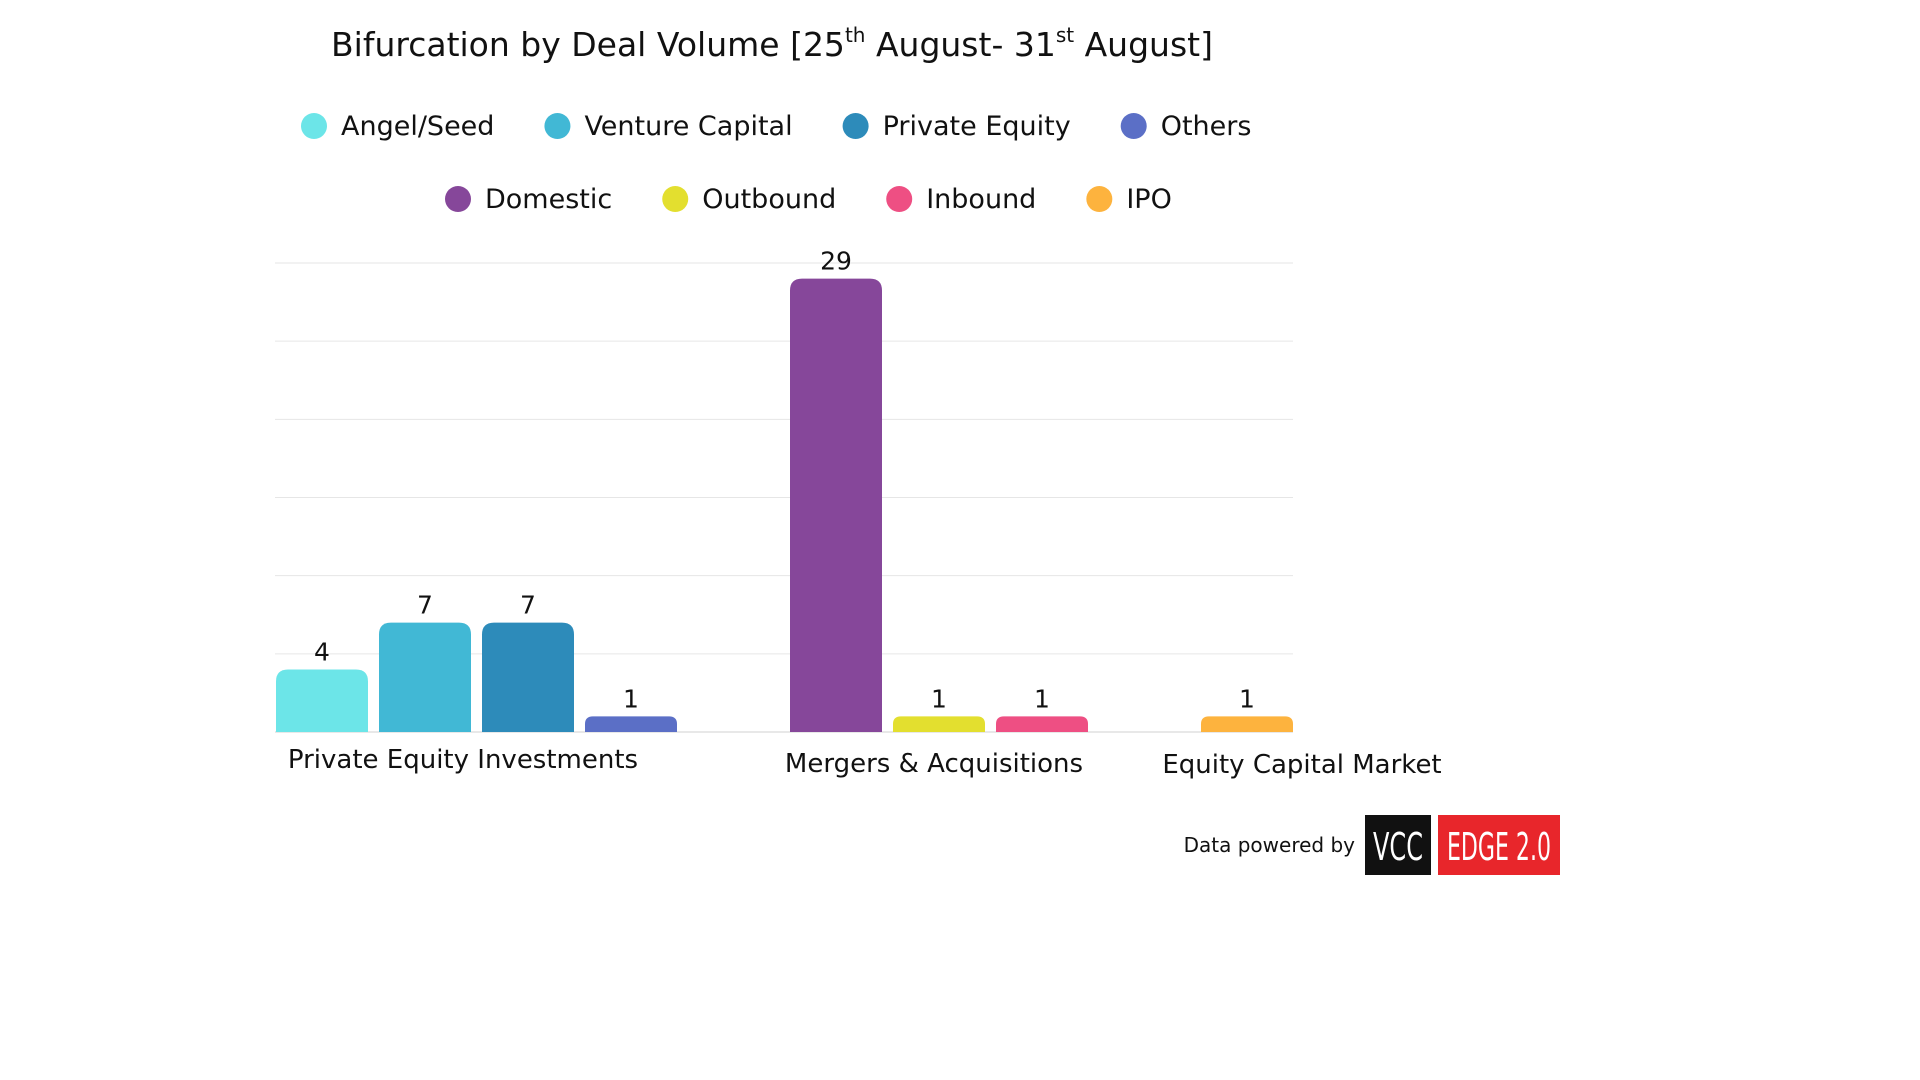 This screenshot has width=1920, height=1080. What do you see at coordinates (939, 698) in the screenshot?
I see `data-label-outbound: 1` at bounding box center [939, 698].